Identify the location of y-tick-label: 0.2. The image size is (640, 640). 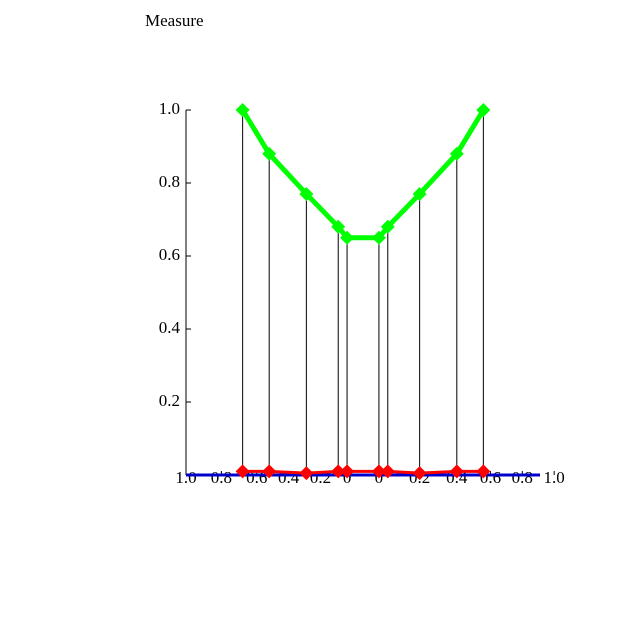
(169, 400).